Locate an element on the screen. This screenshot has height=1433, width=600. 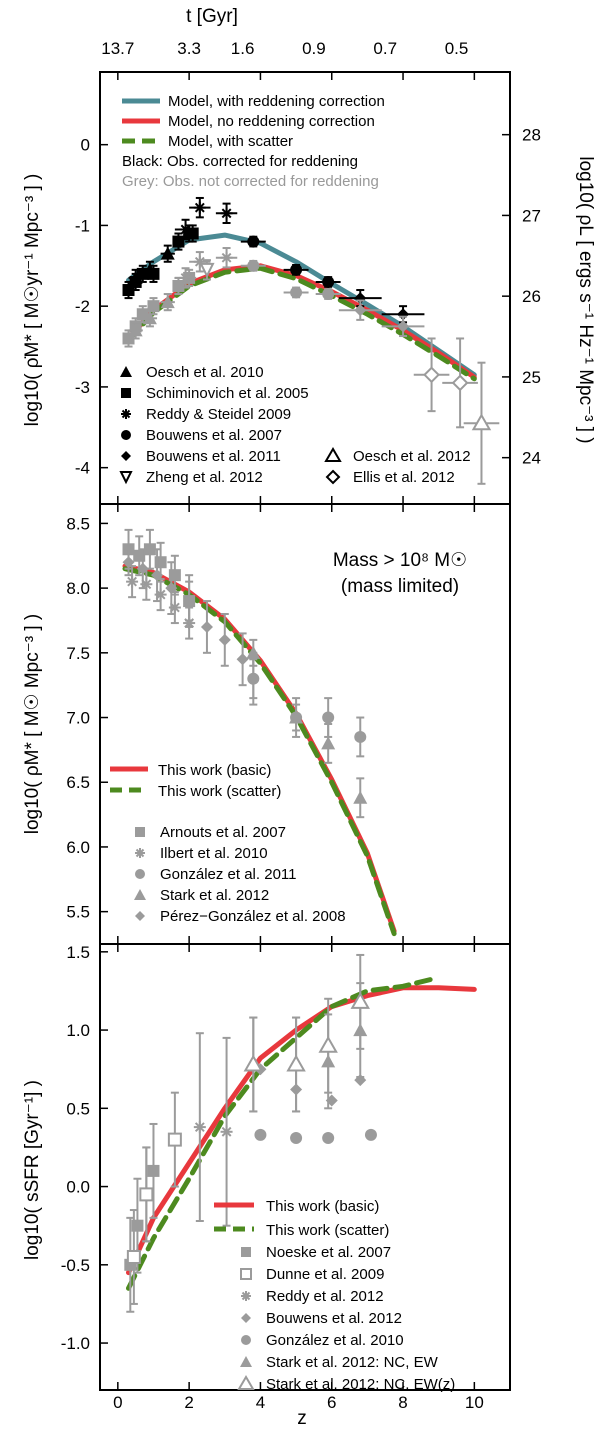
y-tick-label: 0.0 is located at coordinates (78, 1187).